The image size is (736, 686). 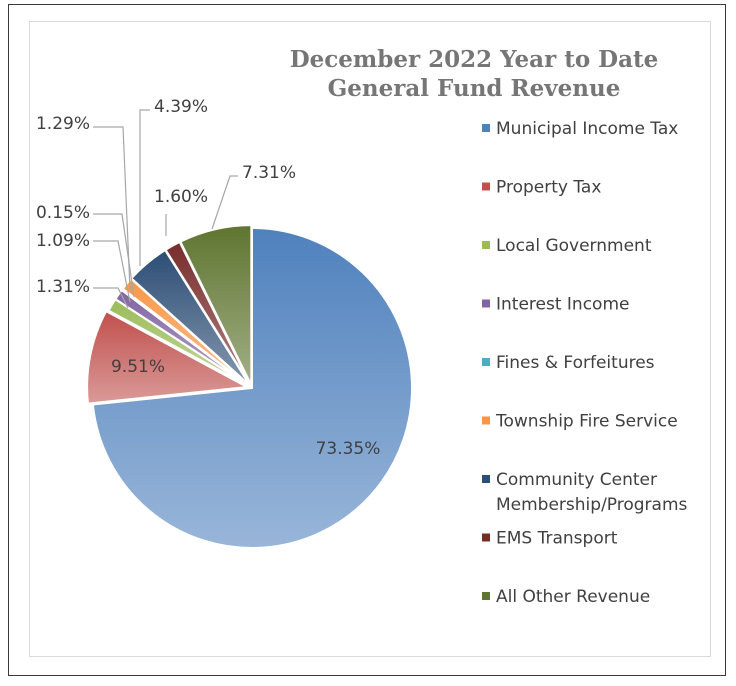 What do you see at coordinates (112, 208) in the screenshot?
I see `leader-line-township-fire-service` at bounding box center [112, 208].